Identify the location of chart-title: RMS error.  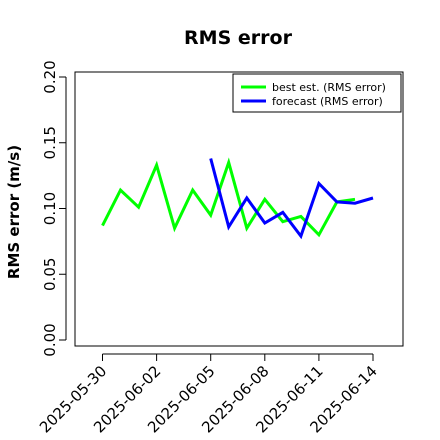
(238, 38).